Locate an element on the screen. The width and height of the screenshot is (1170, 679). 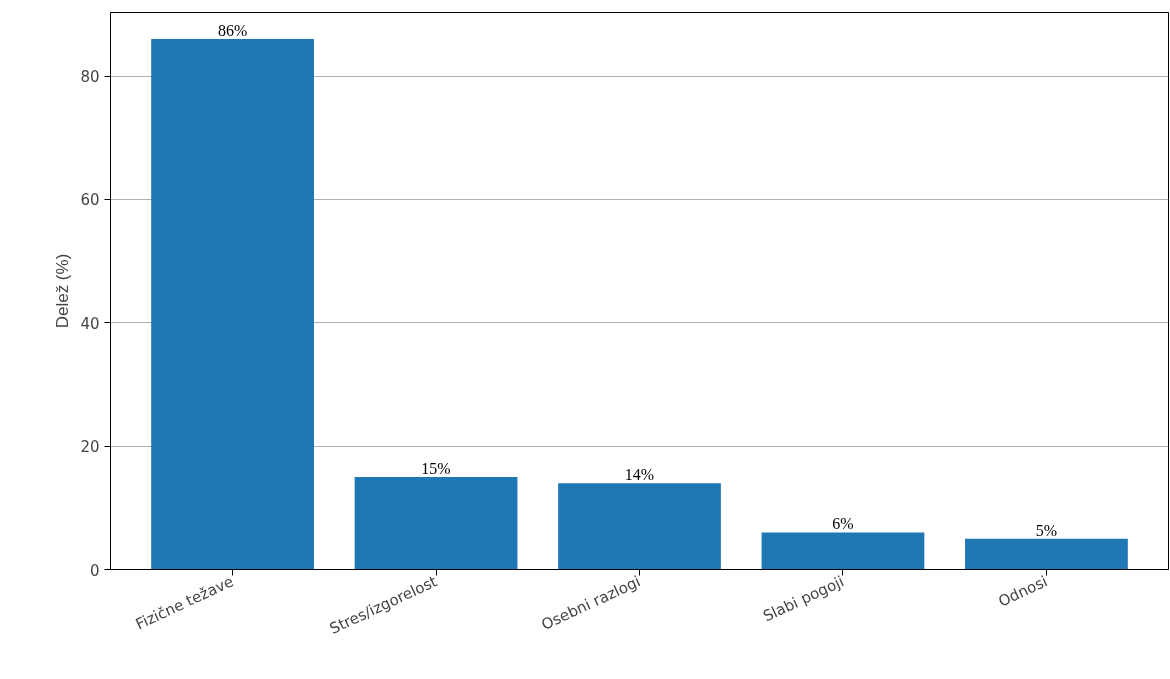
data-label: 14% is located at coordinates (639, 475).